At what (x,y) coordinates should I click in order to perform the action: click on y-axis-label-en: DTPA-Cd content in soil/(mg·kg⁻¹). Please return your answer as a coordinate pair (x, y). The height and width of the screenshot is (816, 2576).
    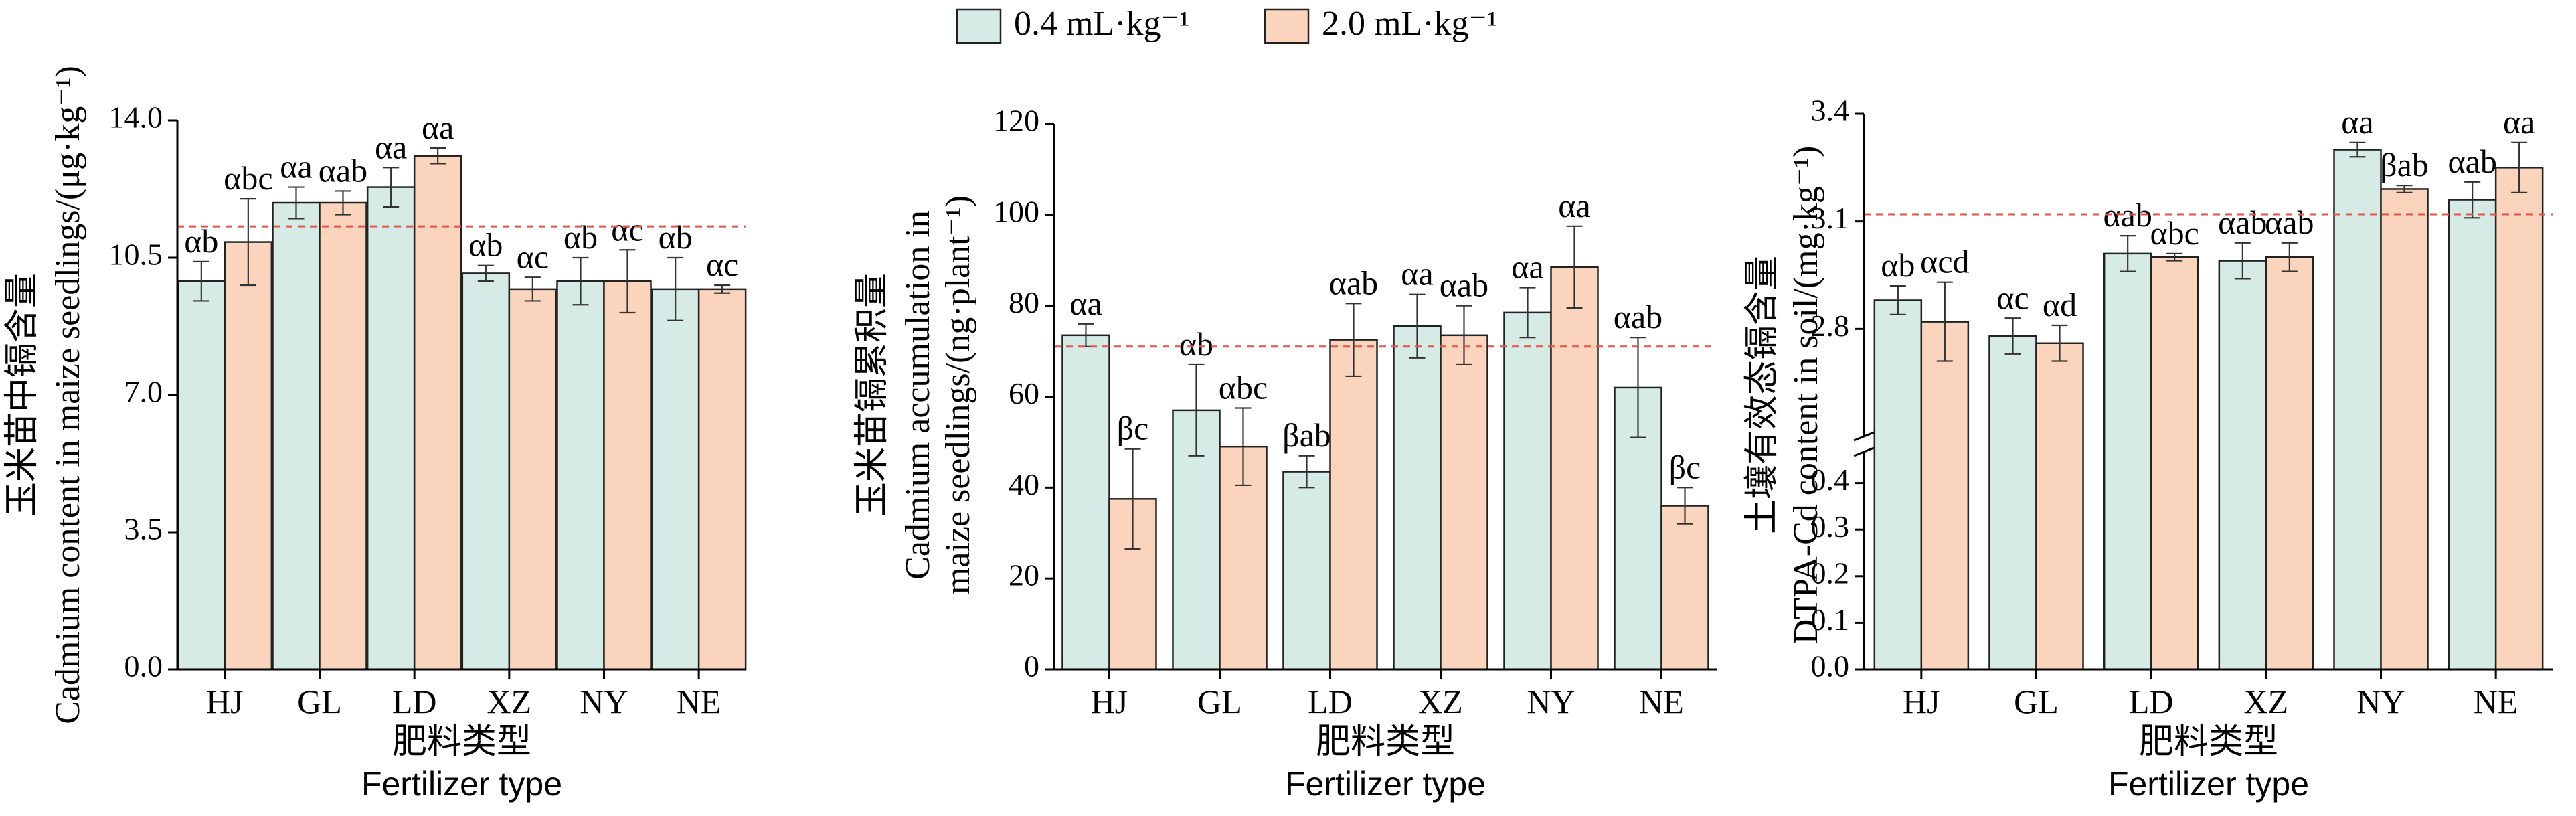
    Looking at the image, I should click on (1806, 395).